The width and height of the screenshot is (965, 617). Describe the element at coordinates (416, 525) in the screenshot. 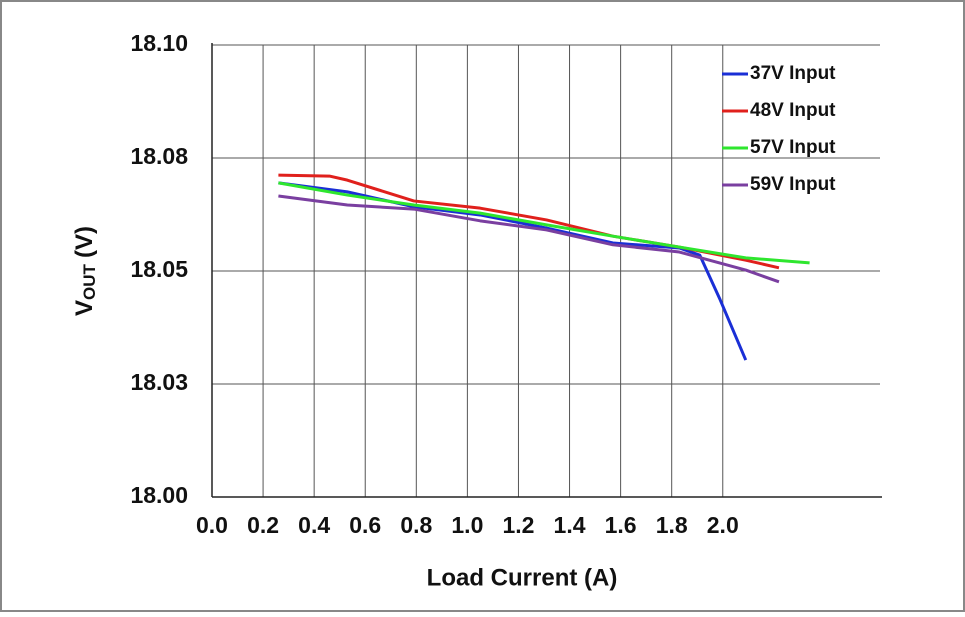

I see `x-tick-label: 0.8` at that location.